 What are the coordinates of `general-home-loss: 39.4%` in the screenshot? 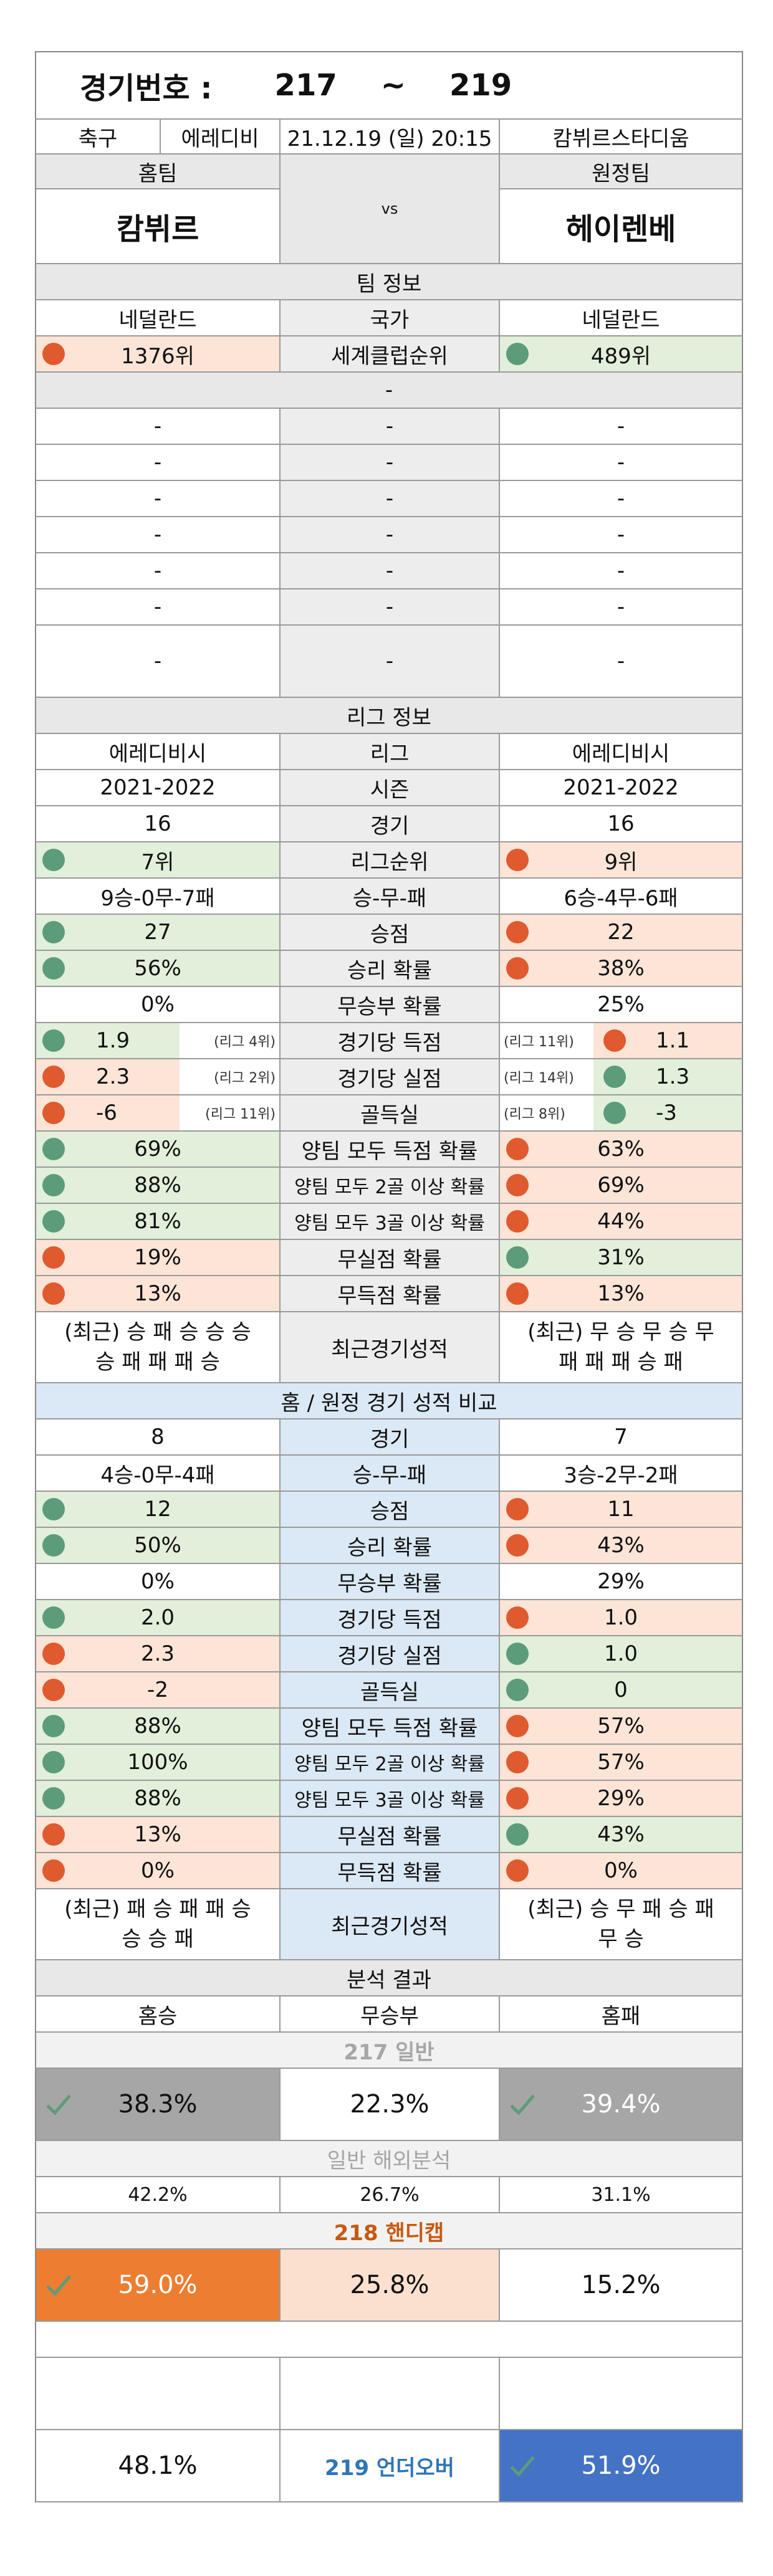 It's located at (621, 2104).